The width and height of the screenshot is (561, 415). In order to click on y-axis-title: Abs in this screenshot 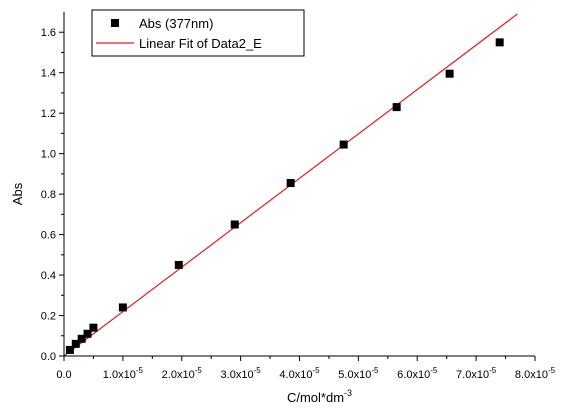, I will do `click(17, 193)`.